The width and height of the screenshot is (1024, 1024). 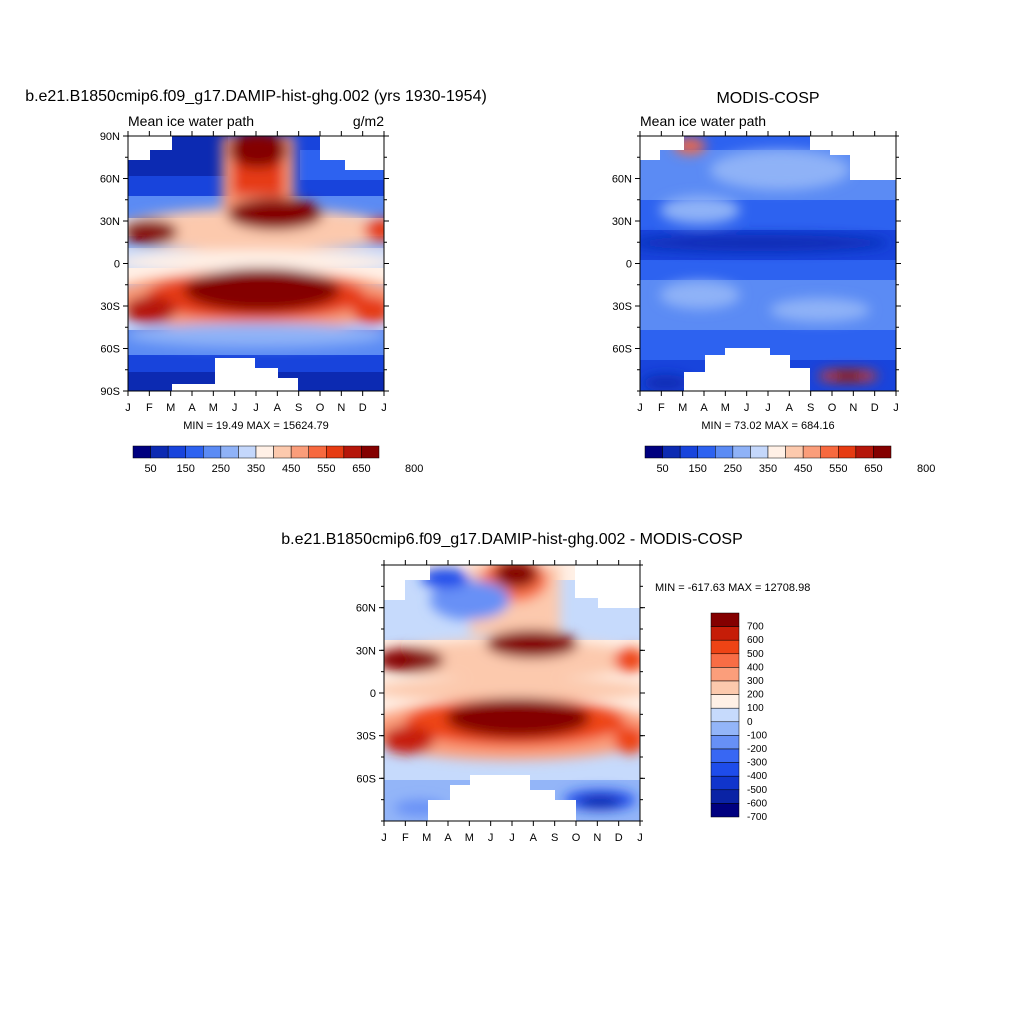 What do you see at coordinates (405, 838) in the screenshot?
I see `panel-diff-xtick-label: F` at bounding box center [405, 838].